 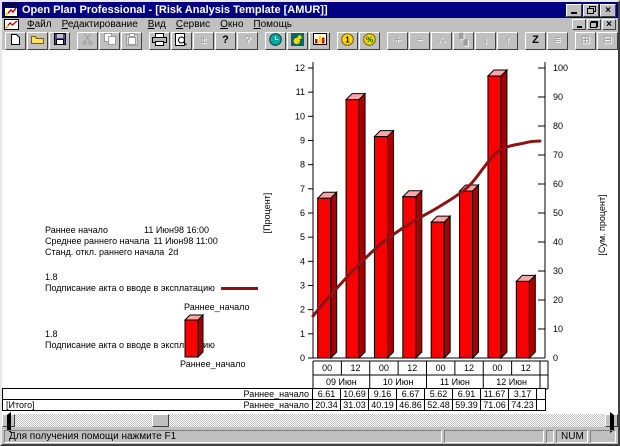 I want to click on print-icon, so click(x=159, y=40).